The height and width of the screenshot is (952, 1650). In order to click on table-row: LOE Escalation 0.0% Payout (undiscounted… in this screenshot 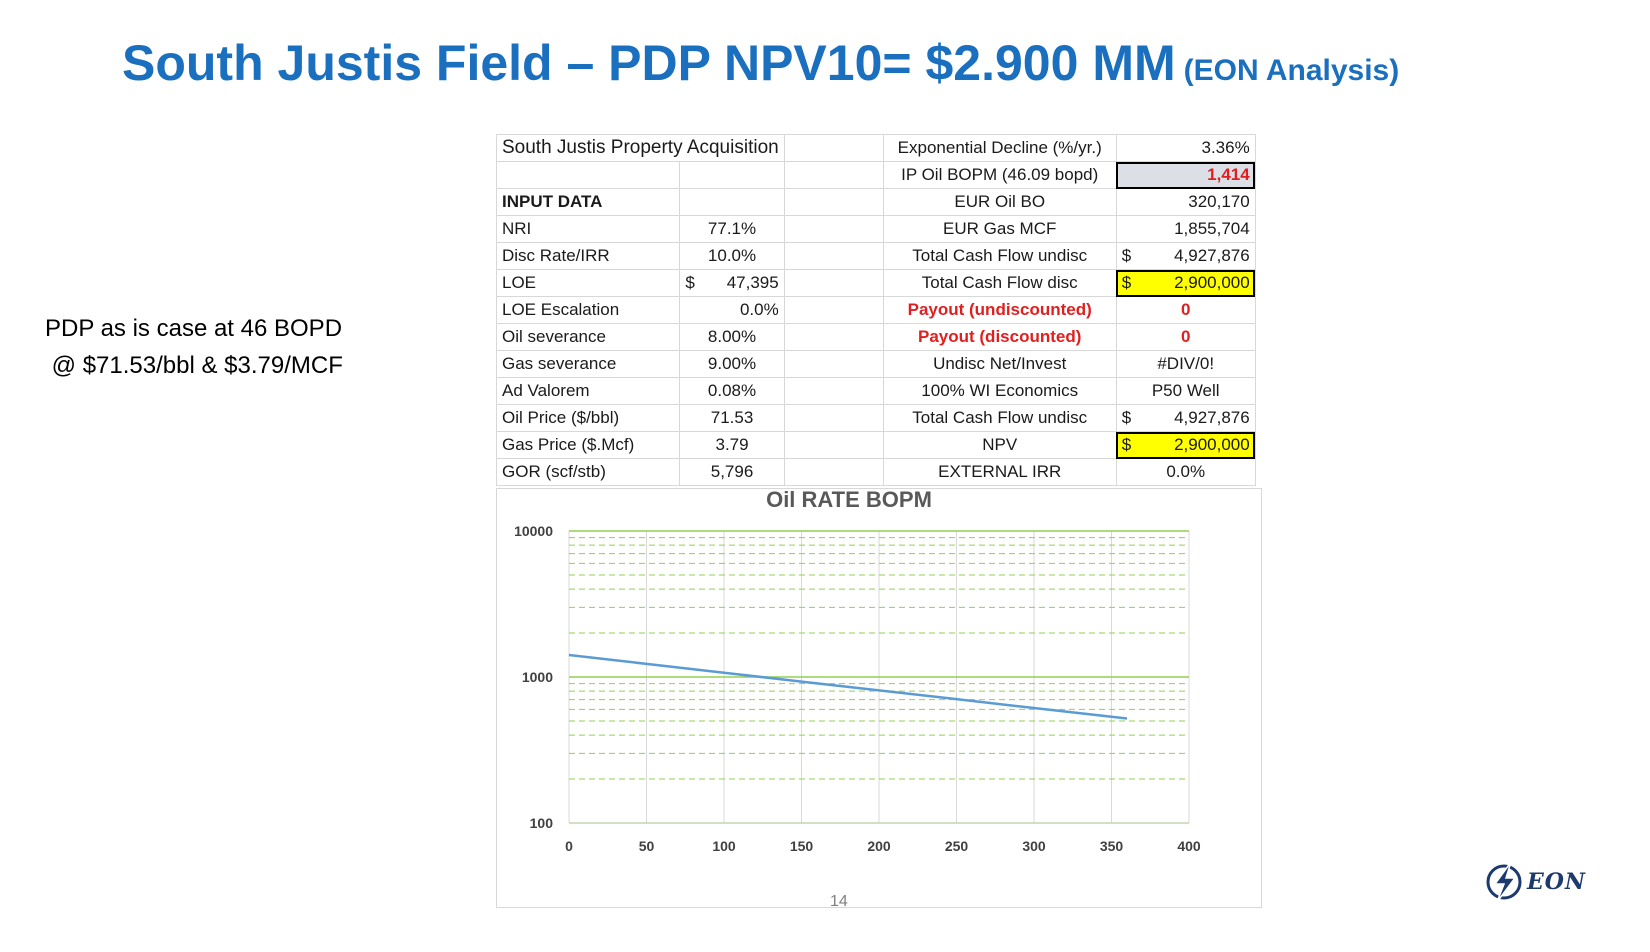, I will do `click(875, 310)`.